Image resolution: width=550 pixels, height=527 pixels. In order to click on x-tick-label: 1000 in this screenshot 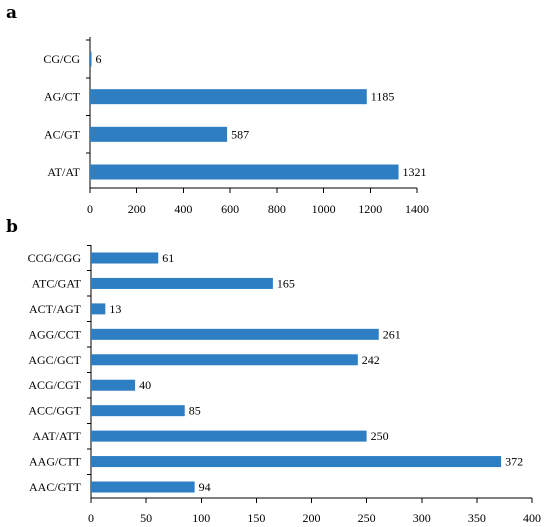, I will do `click(324, 209)`.